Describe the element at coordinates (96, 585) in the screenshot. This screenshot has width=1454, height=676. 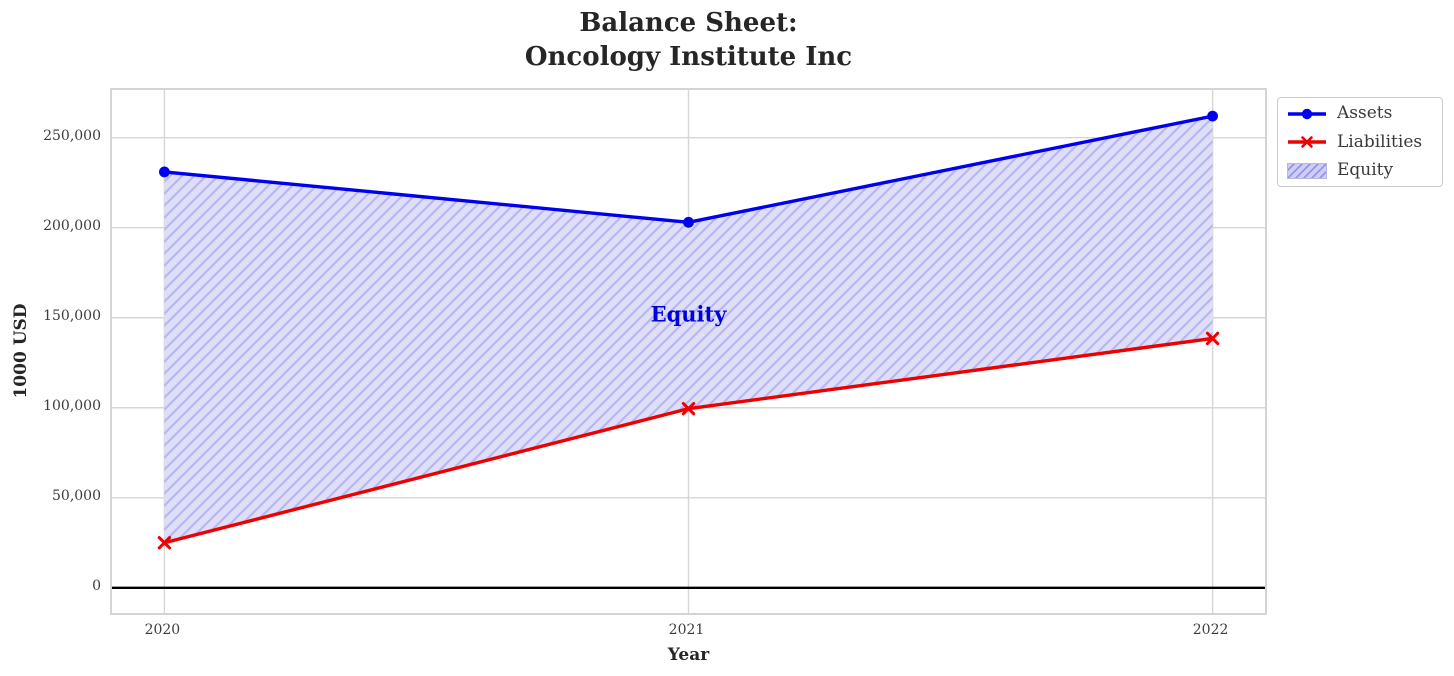
I see `y-tick-label: 0` at that location.